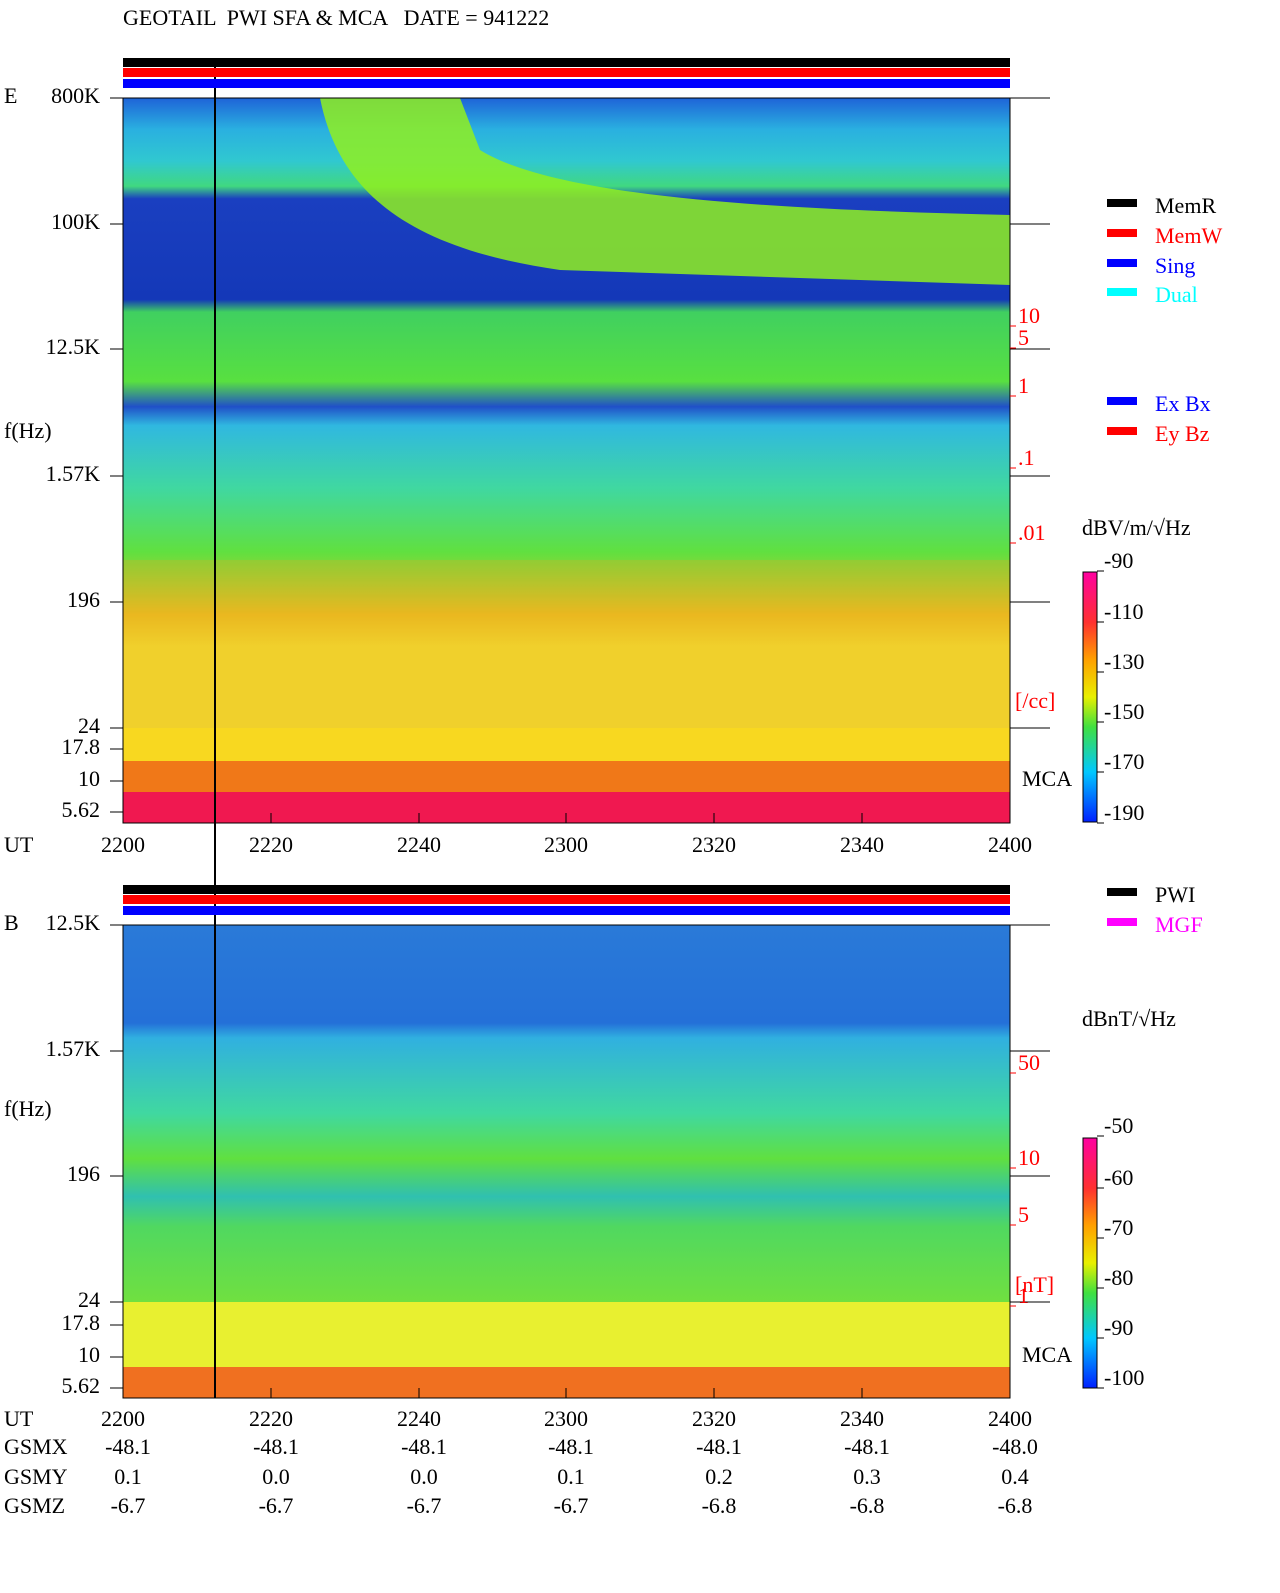  I want to click on colorbar-title: dBnT/√Hz, so click(1129, 1018).